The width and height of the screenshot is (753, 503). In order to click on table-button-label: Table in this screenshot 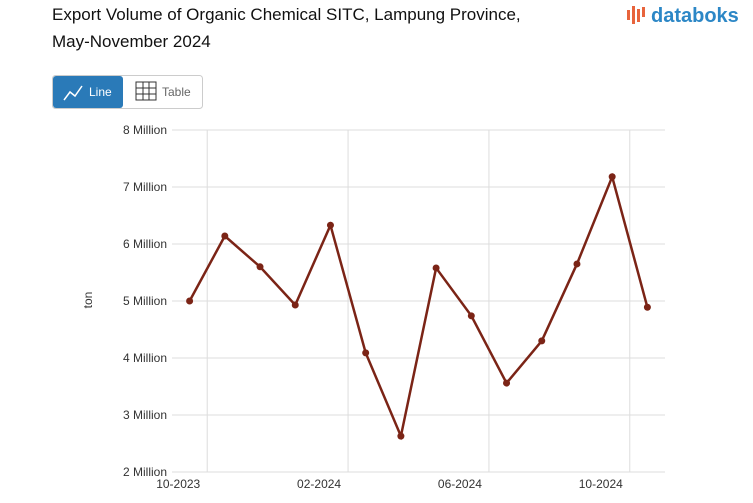, I will do `click(176, 92)`.